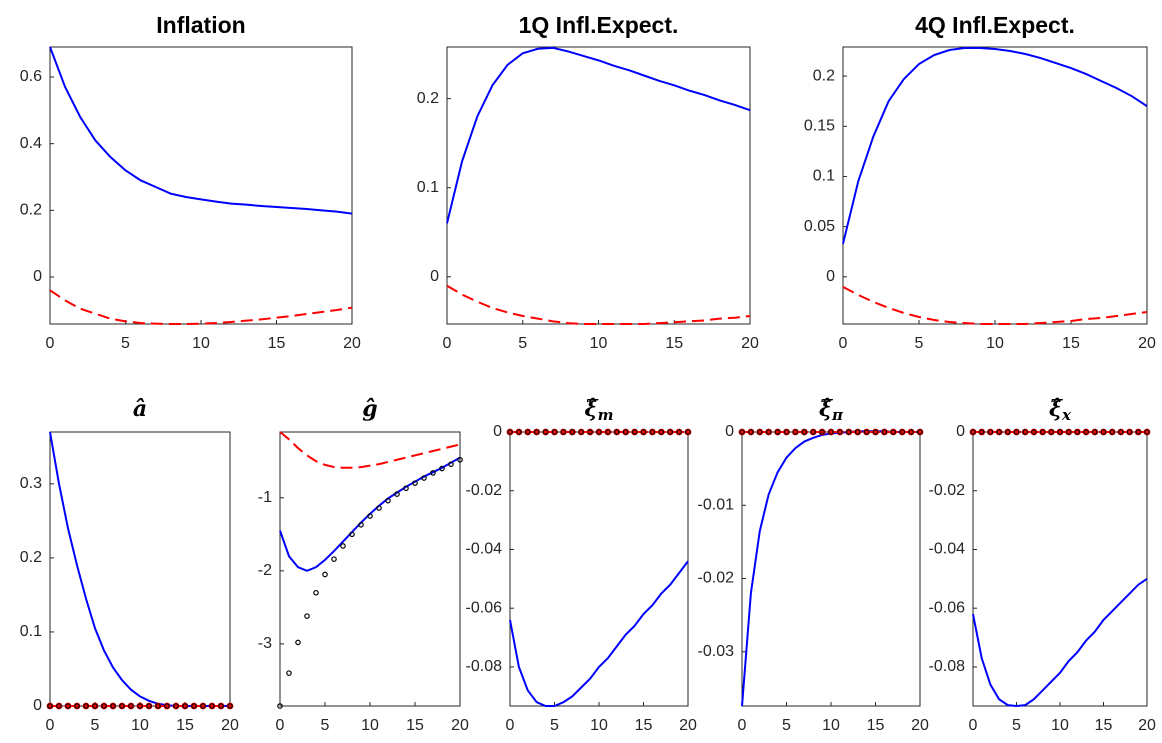  Describe the element at coordinates (265, 643) in the screenshot. I see `y-tick-label: -3` at that location.